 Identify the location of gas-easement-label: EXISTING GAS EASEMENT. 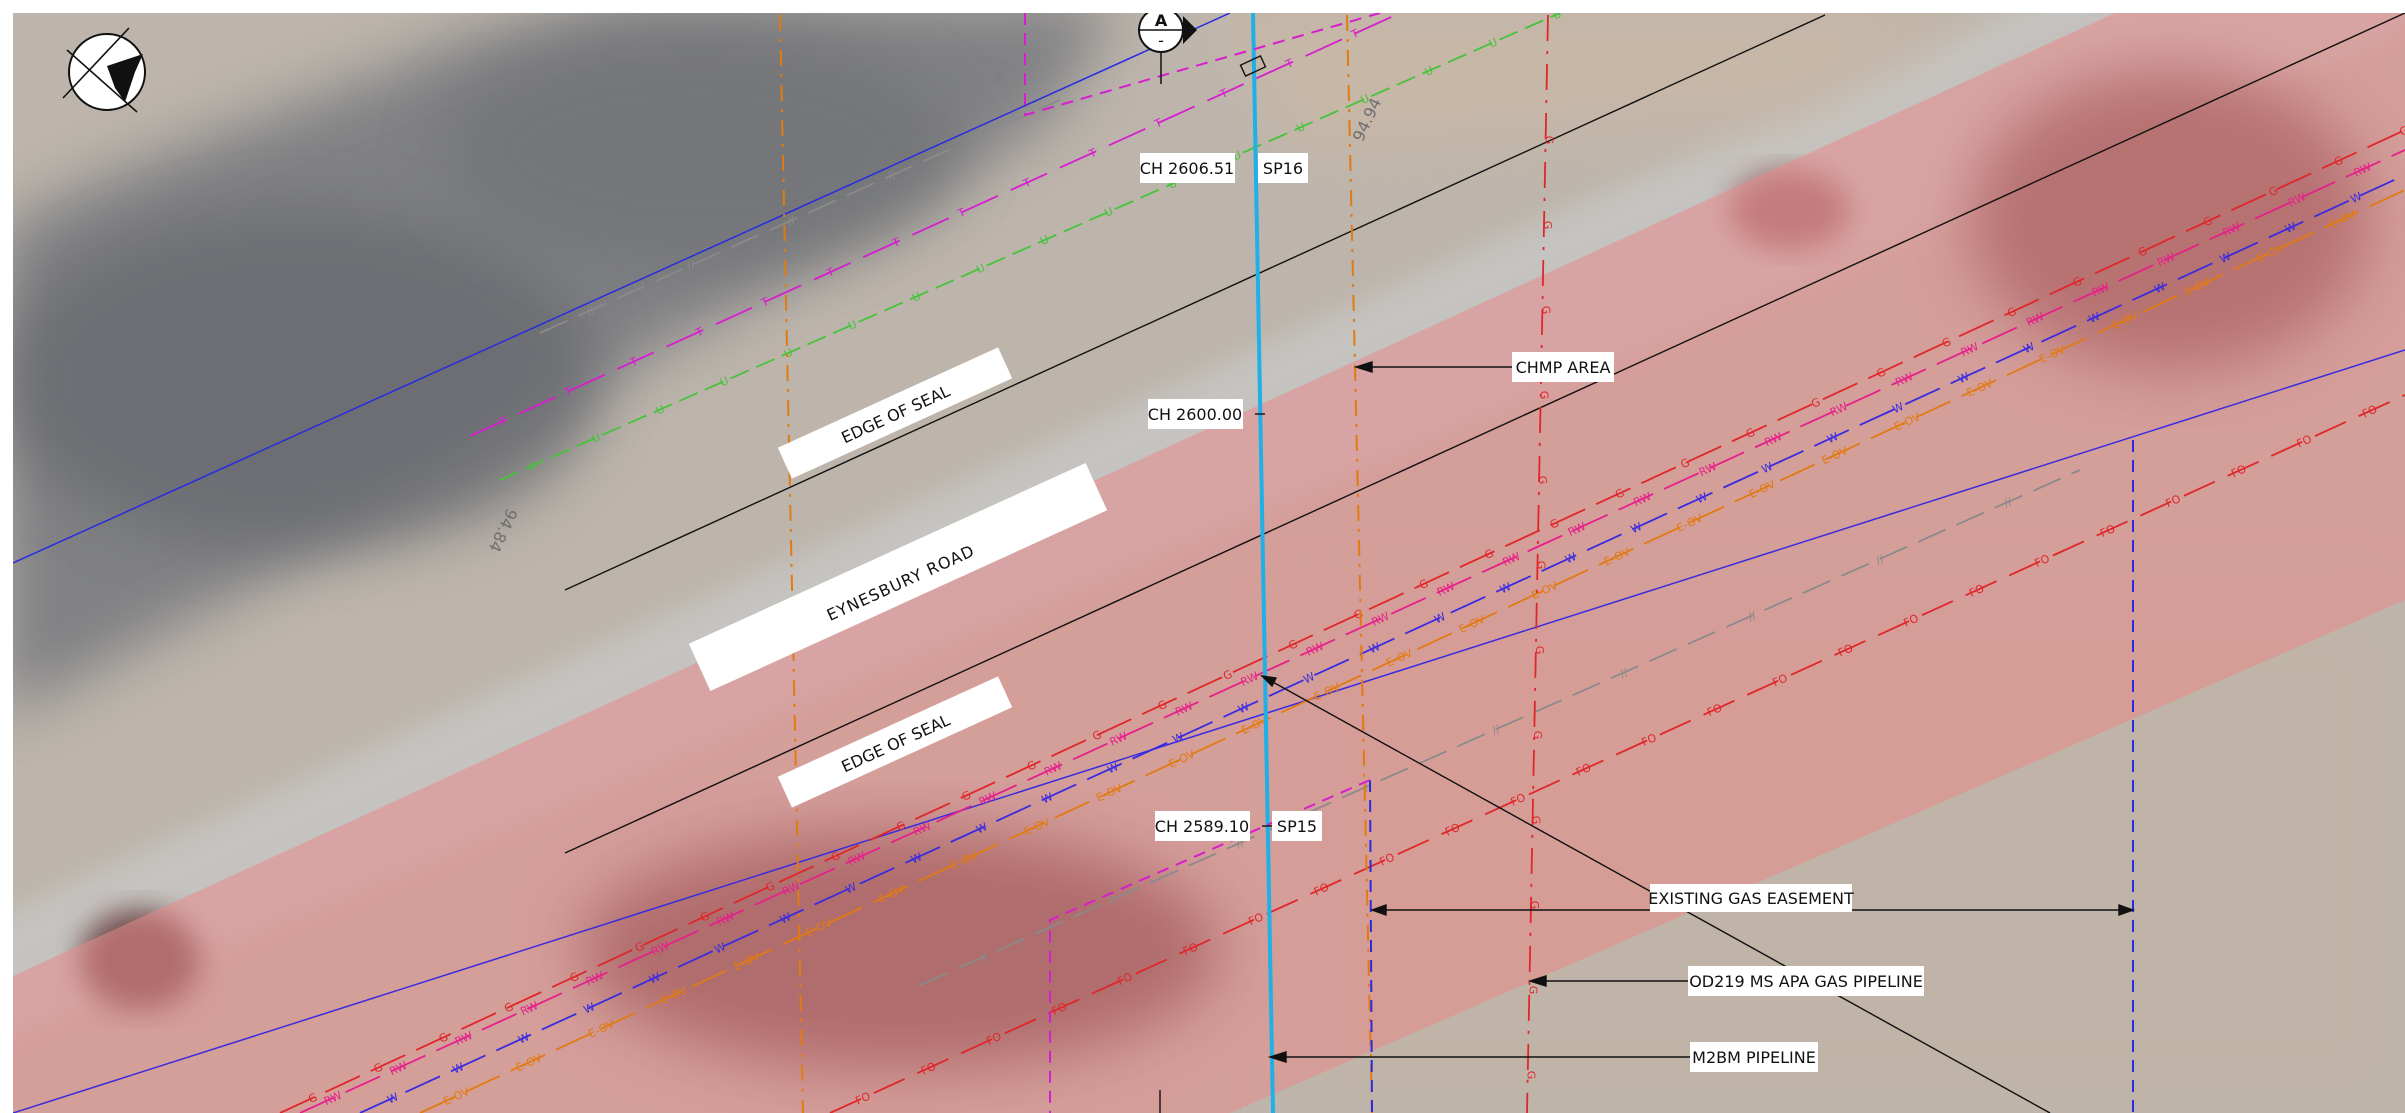
(1751, 898).